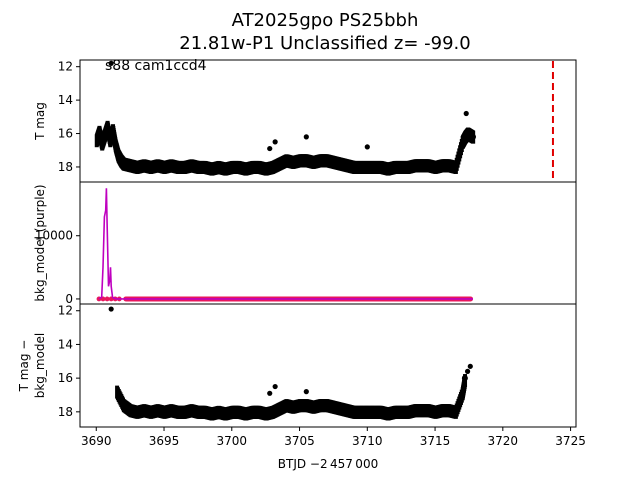  What do you see at coordinates (570, 441) in the screenshot?
I see `x-tick-label: 3725` at bounding box center [570, 441].